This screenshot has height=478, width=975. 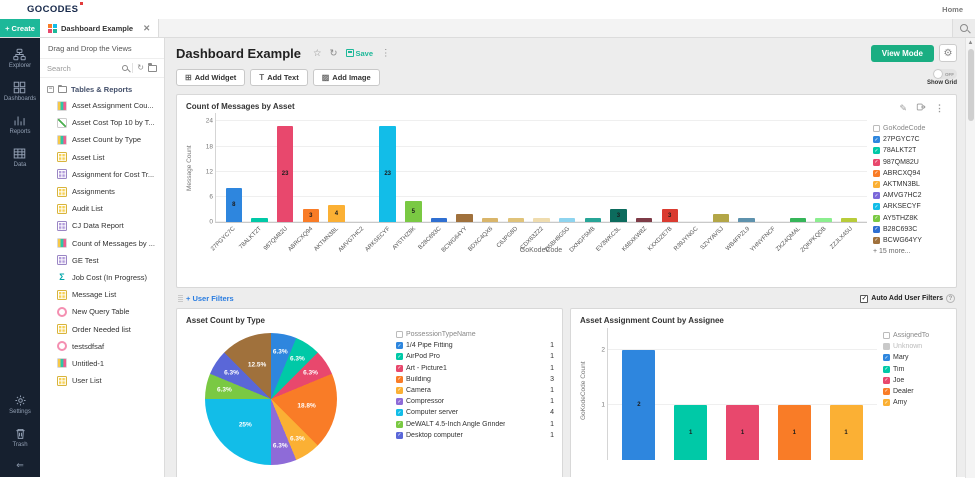 What do you see at coordinates (939, 107) in the screenshot?
I see `kebab-menu-icon: ⋮` at bounding box center [939, 107].